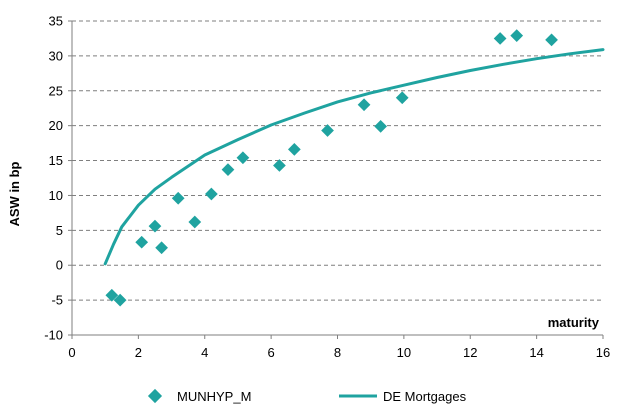 The height and width of the screenshot is (405, 625). I want to click on x-tick-label: 4, so click(204, 352).